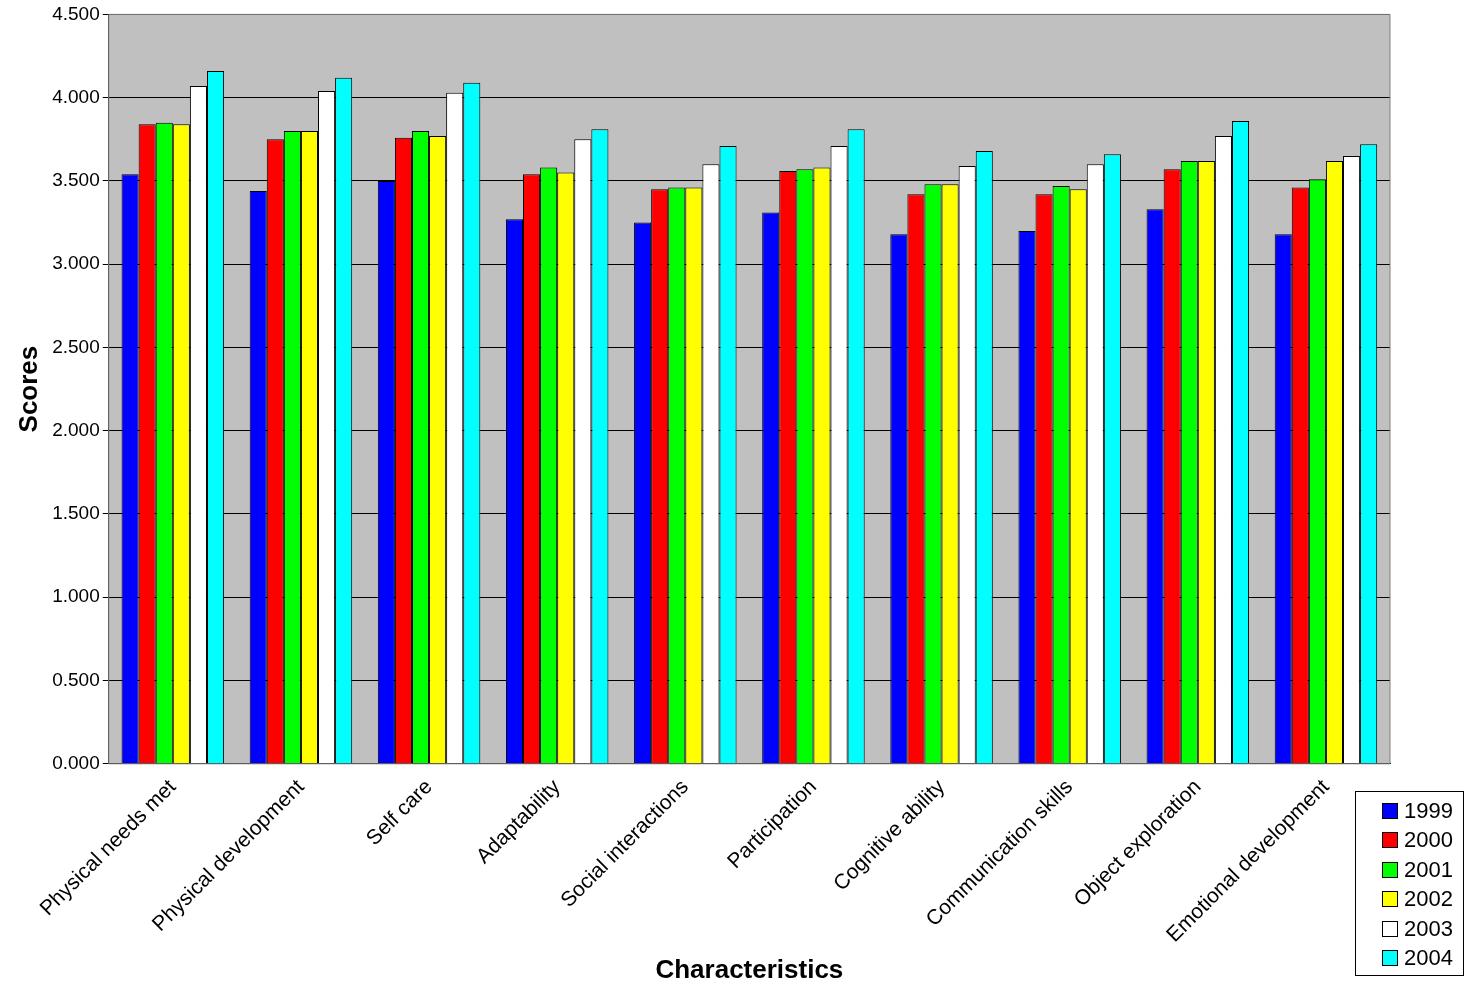 The image size is (1464, 990). What do you see at coordinates (76, 763) in the screenshot?
I see `y-tick-label: 0.000` at bounding box center [76, 763].